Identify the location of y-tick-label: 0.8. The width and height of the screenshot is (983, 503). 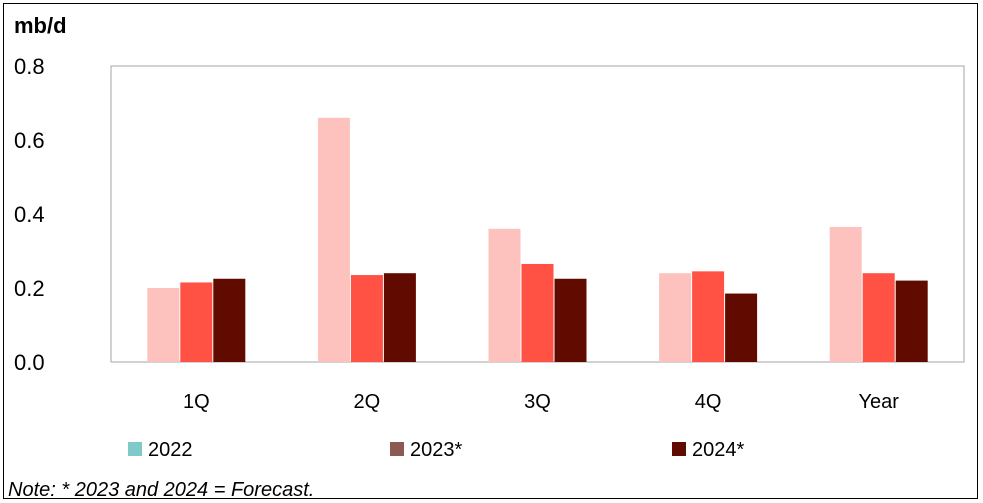
(29, 66).